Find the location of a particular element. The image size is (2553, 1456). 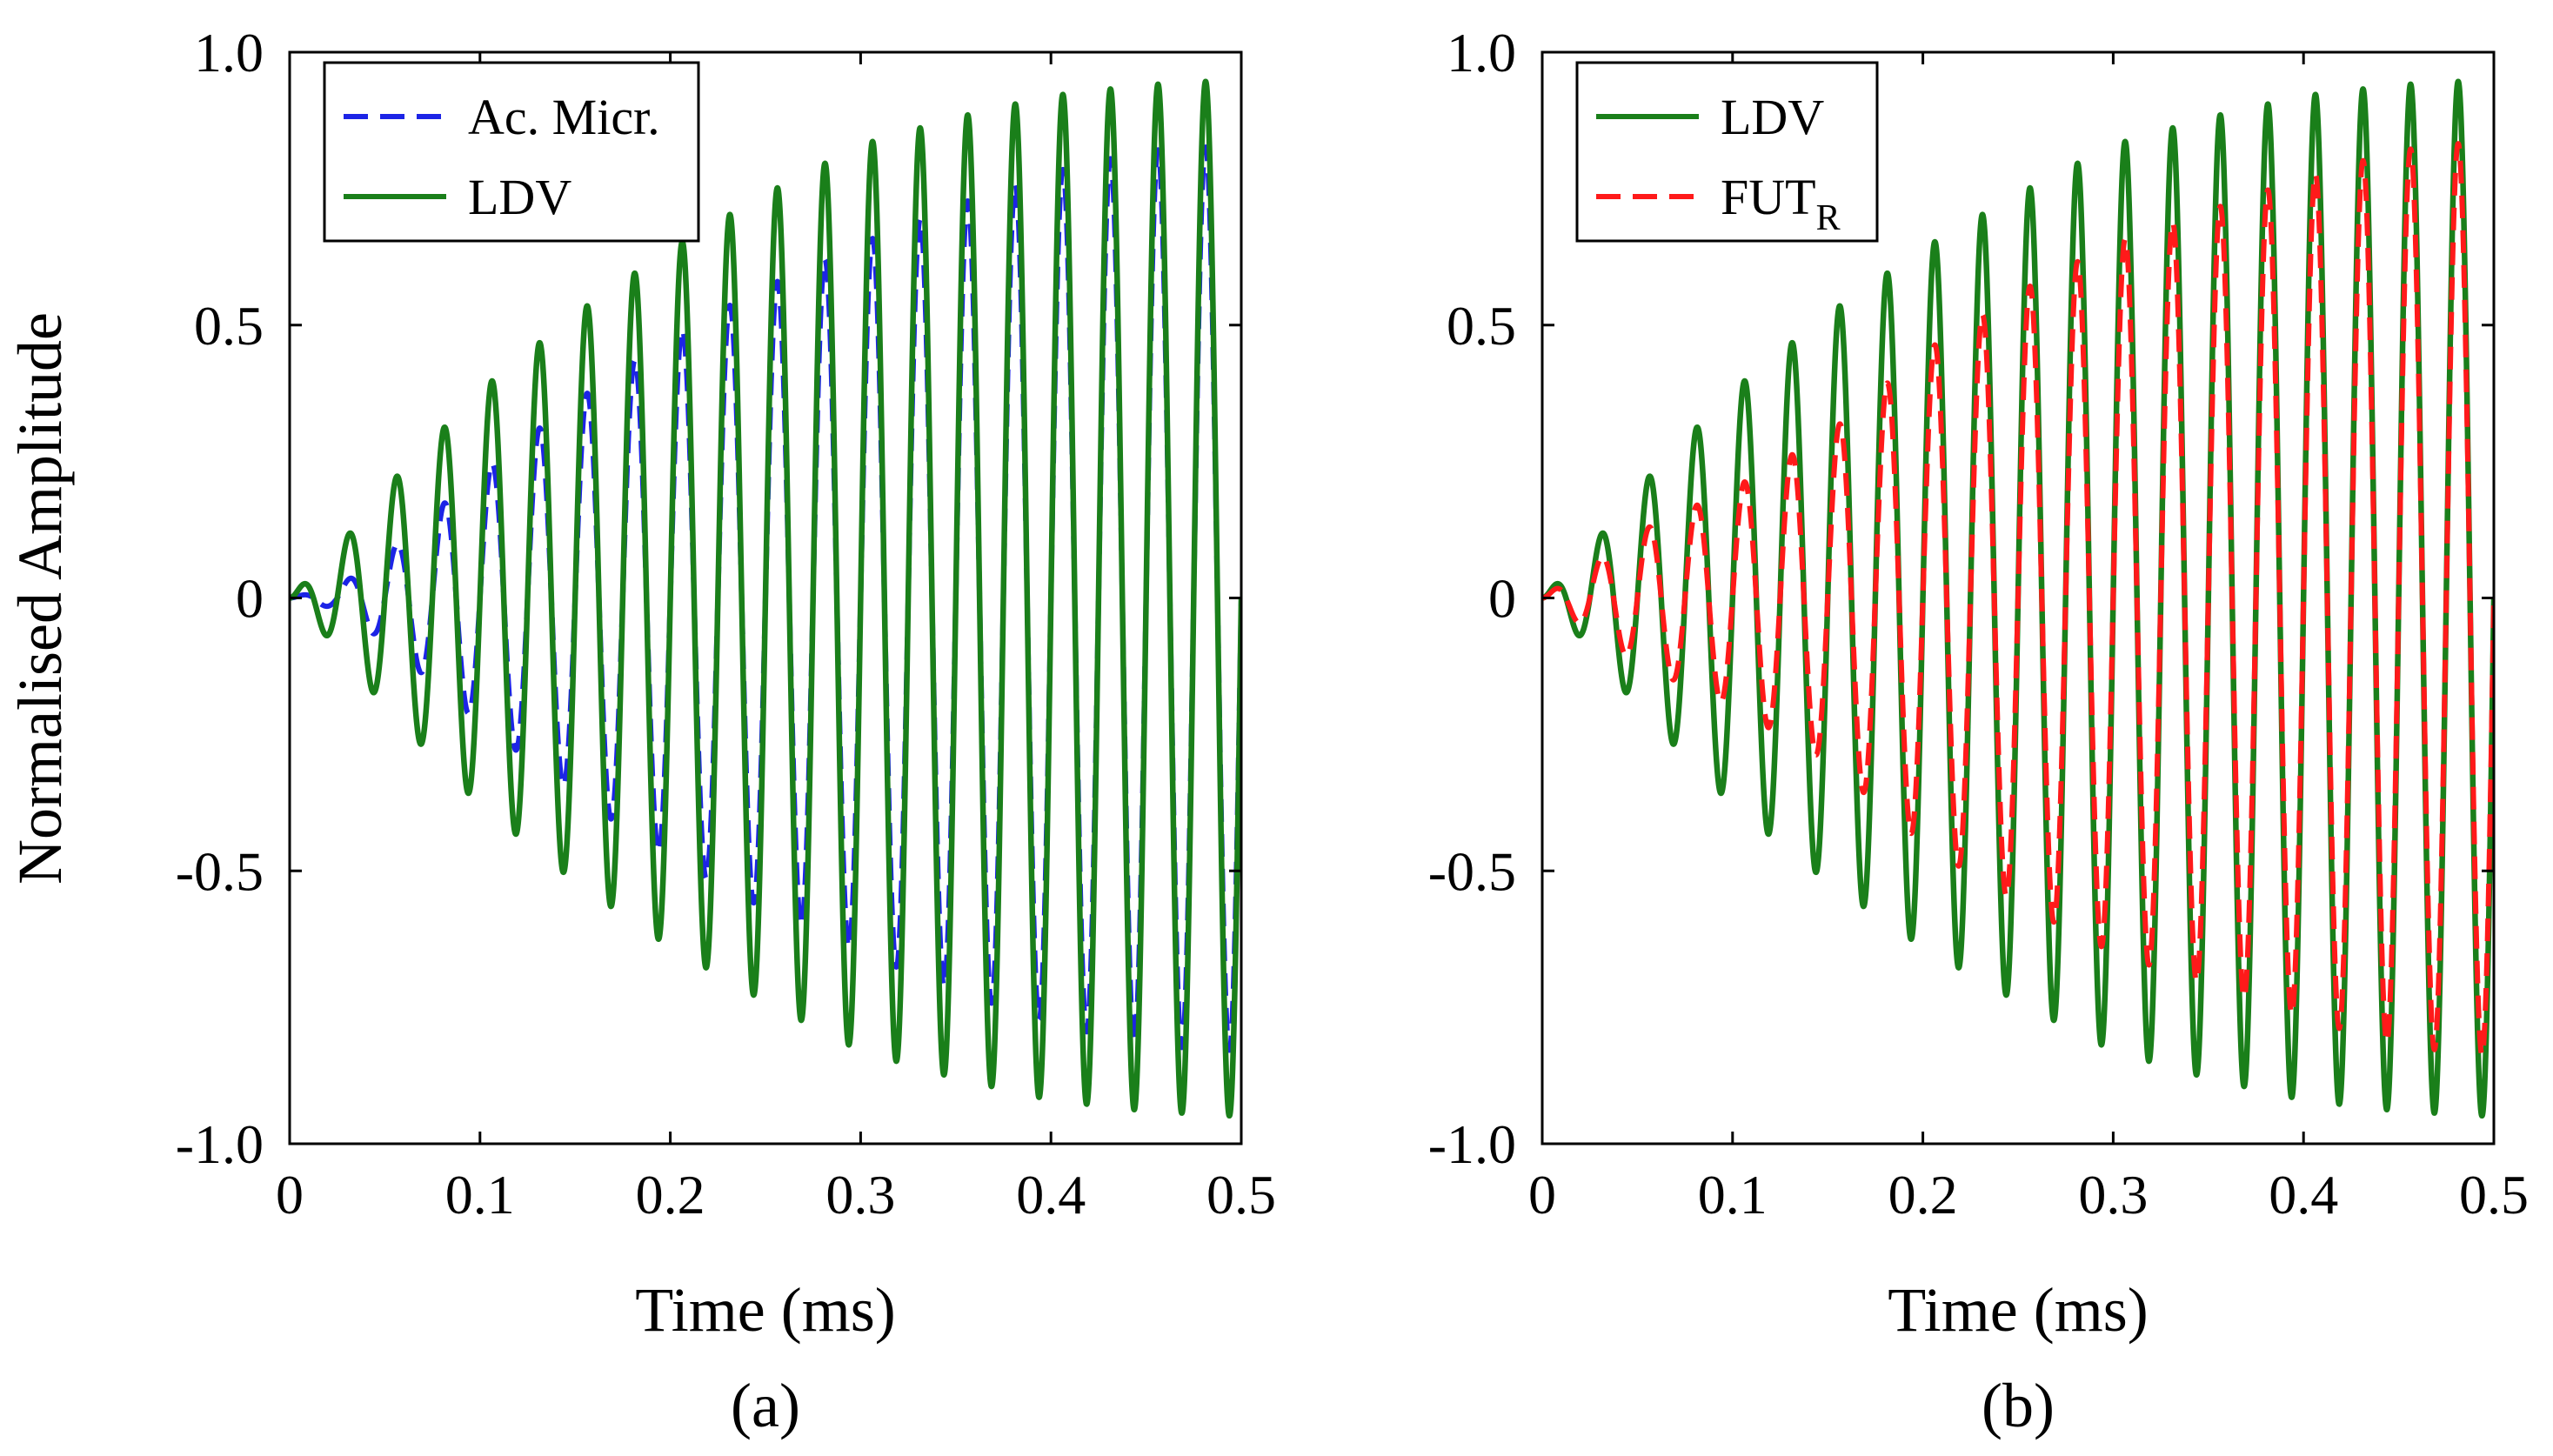

legend: Ac. Micr. LDV is located at coordinates (512, 152).